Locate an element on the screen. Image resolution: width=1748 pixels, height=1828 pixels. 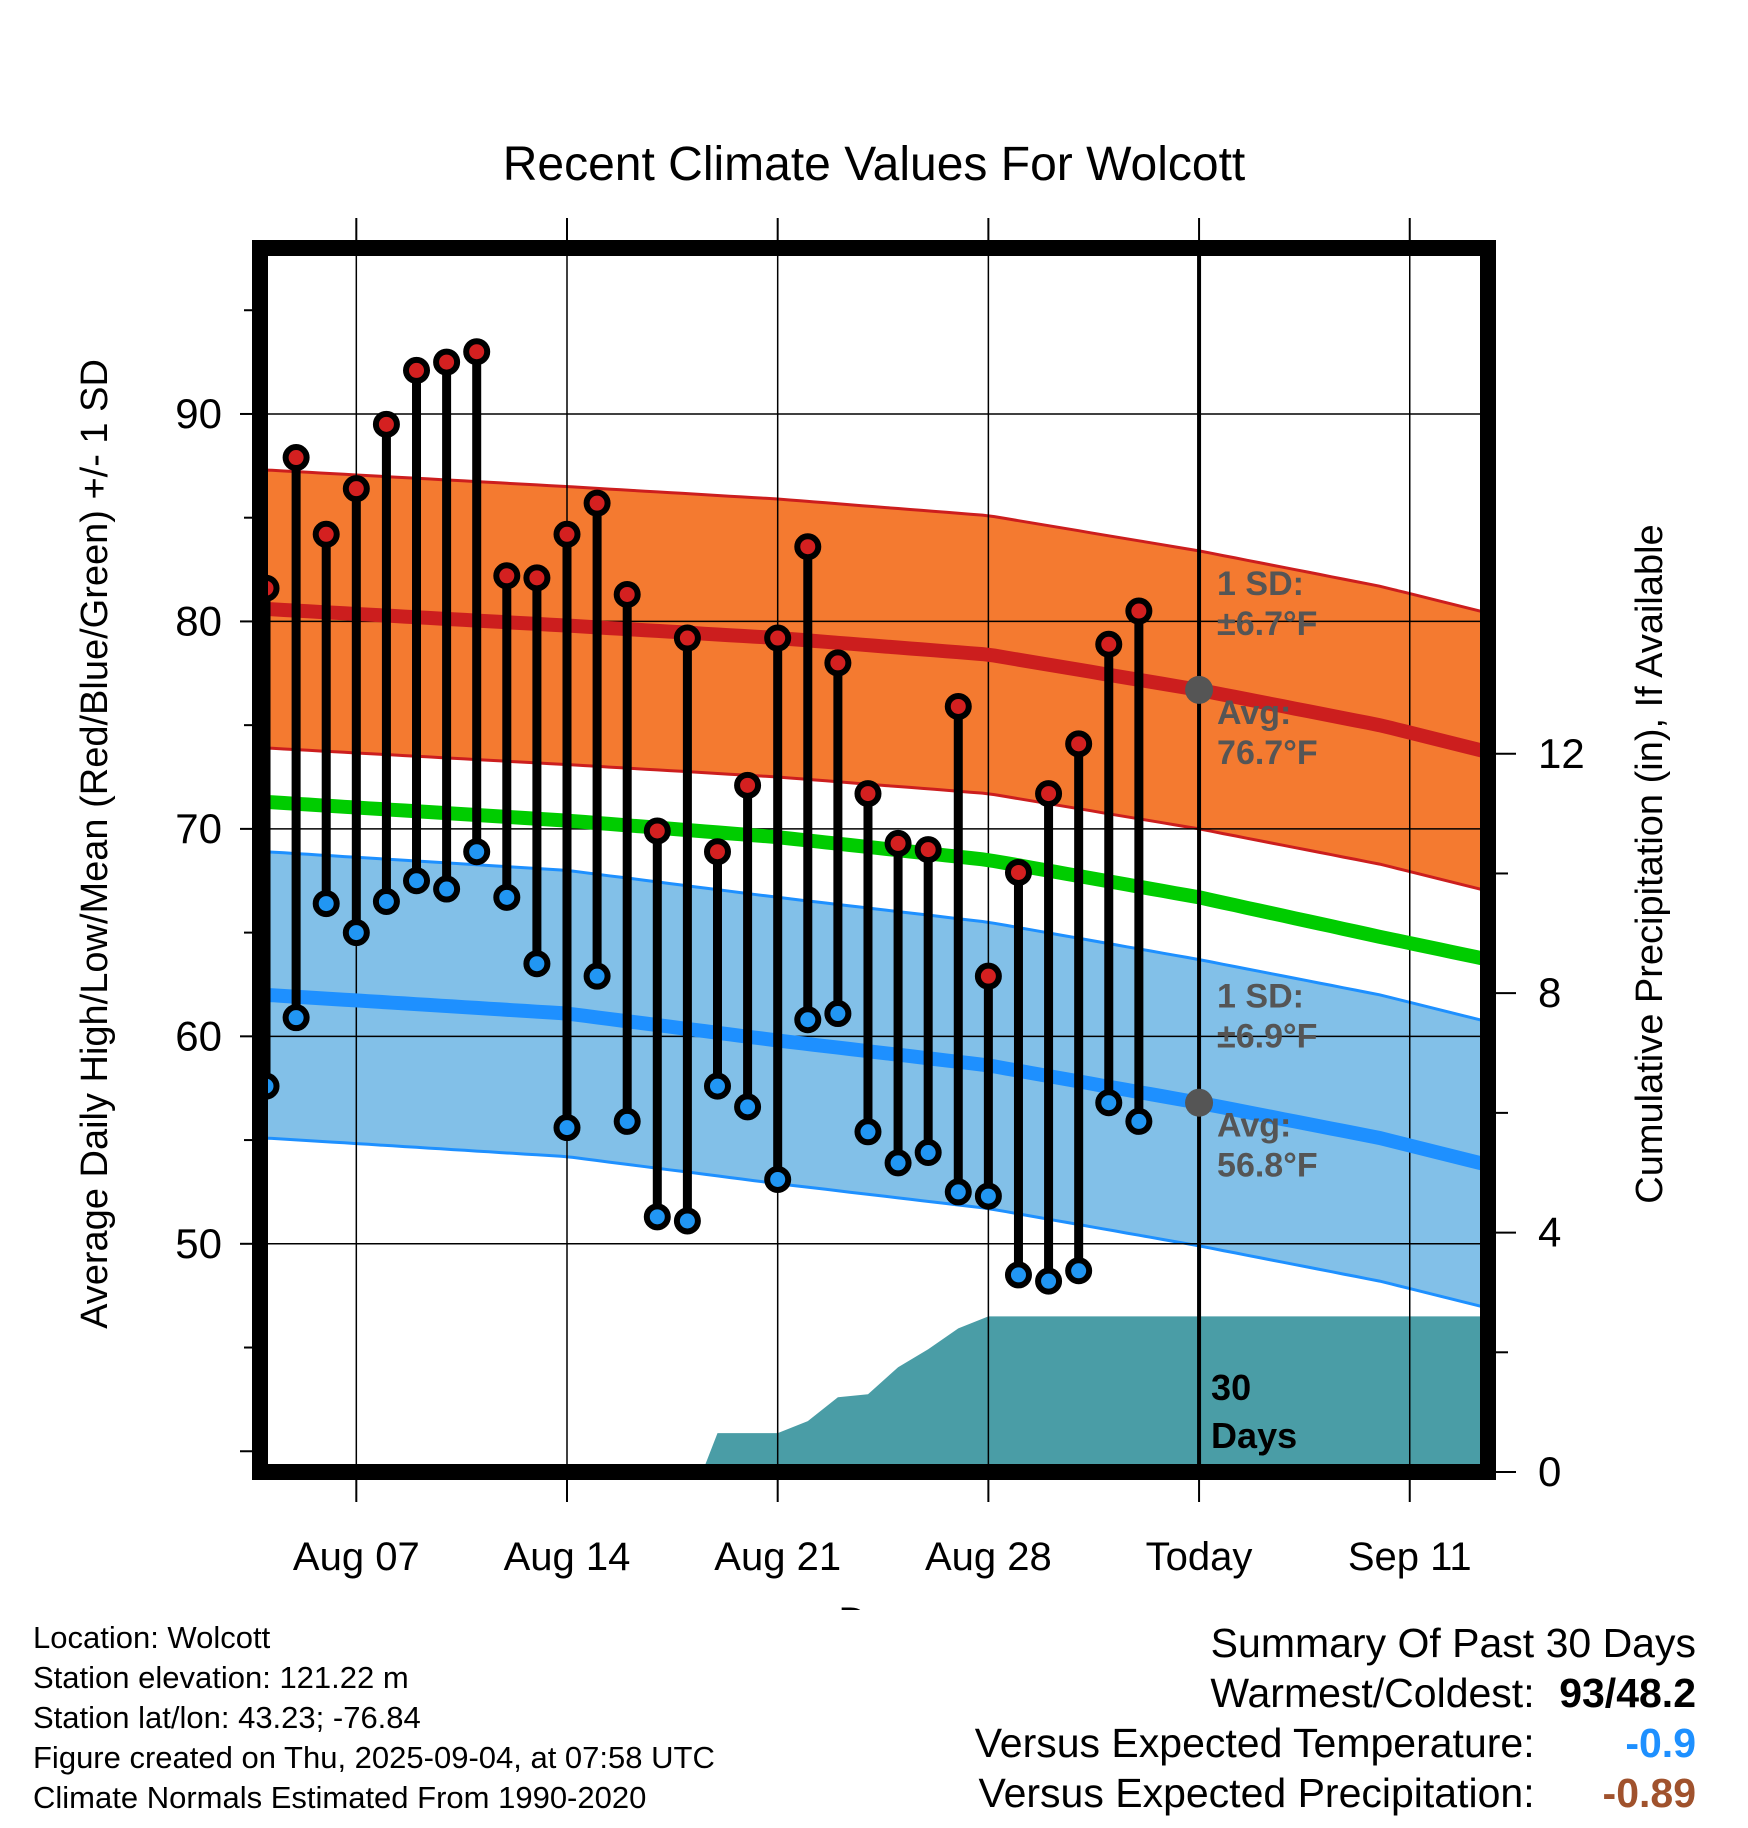
low-sd-label: 1 SD: is located at coordinates (1260, 997).